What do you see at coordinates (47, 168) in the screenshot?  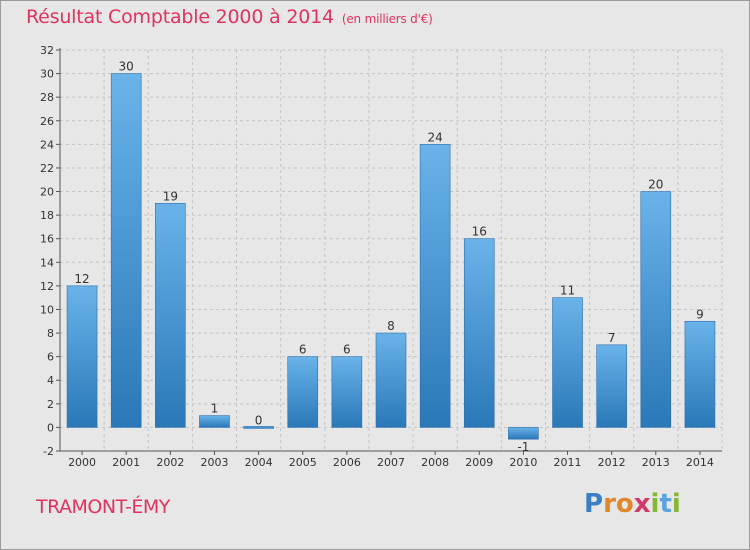 I see `y-tick-label: 22` at bounding box center [47, 168].